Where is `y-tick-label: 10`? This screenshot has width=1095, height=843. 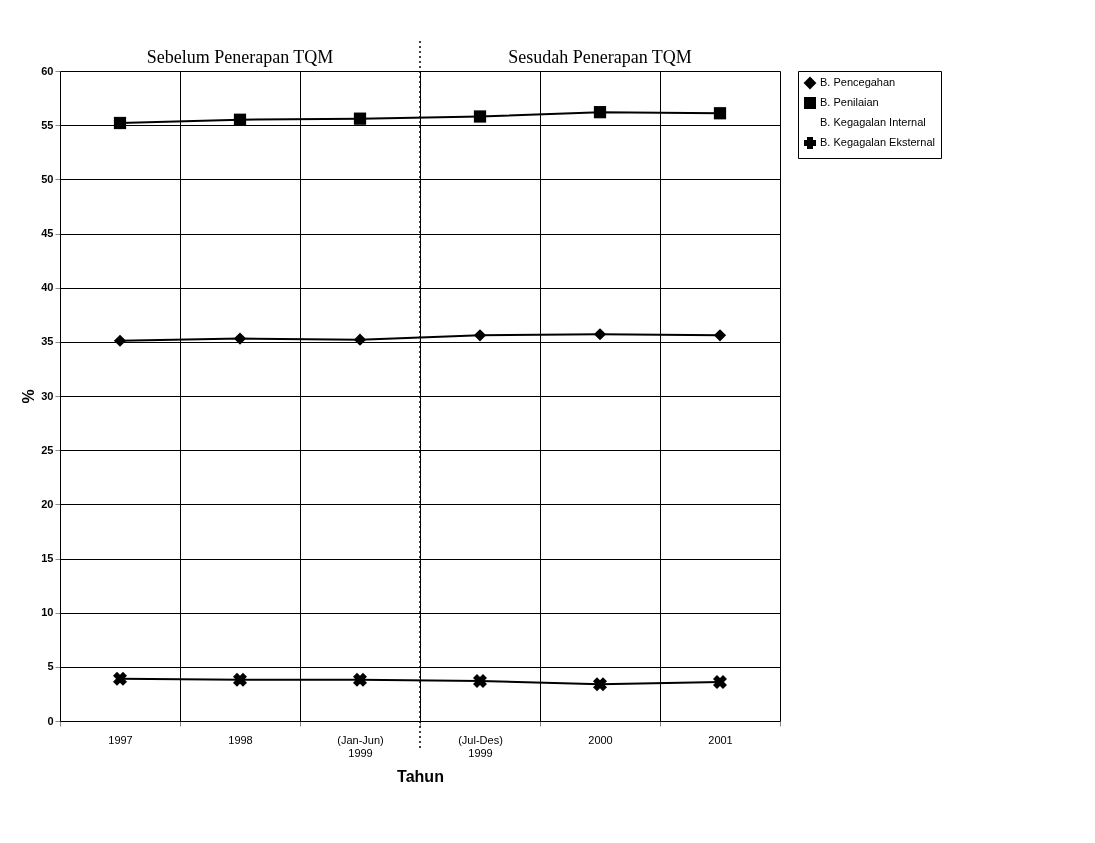 y-tick-label: 10 is located at coordinates (47, 612).